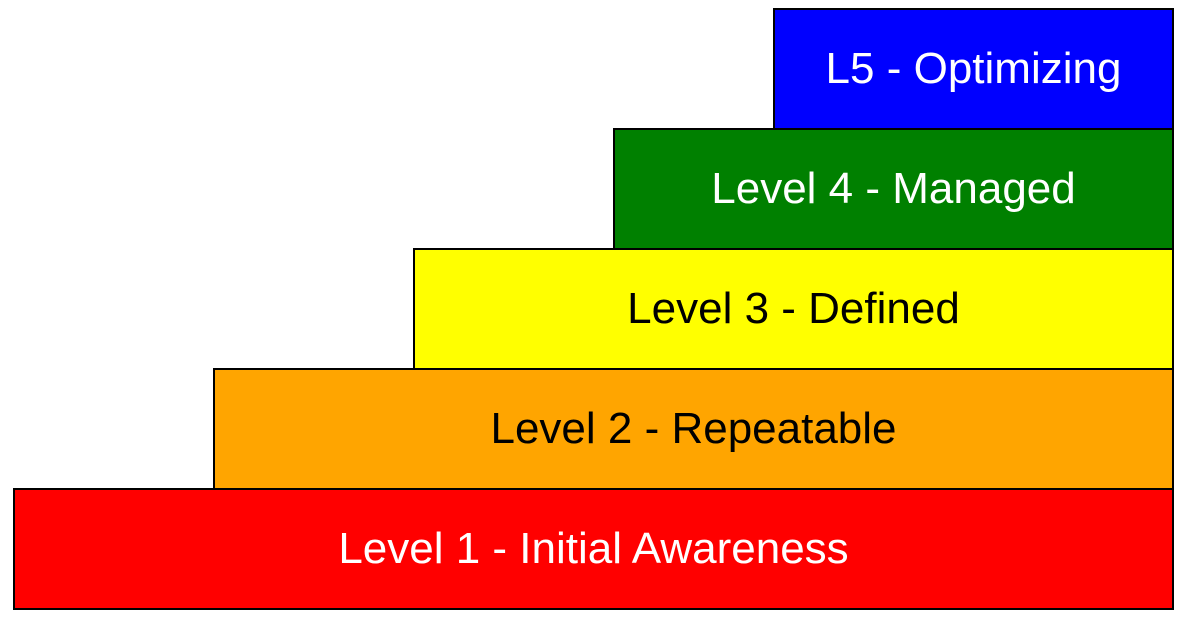 The image size is (1182, 618). I want to click on step-level-2-label: Level 2 - Repeatable, so click(693, 428).